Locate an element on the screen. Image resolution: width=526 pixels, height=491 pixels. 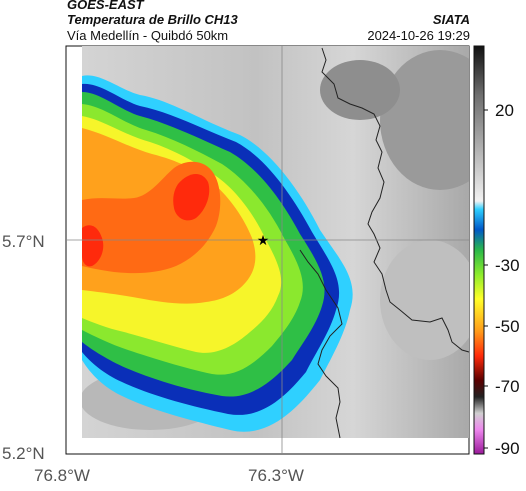
border-line is located at coordinates (321, 344).